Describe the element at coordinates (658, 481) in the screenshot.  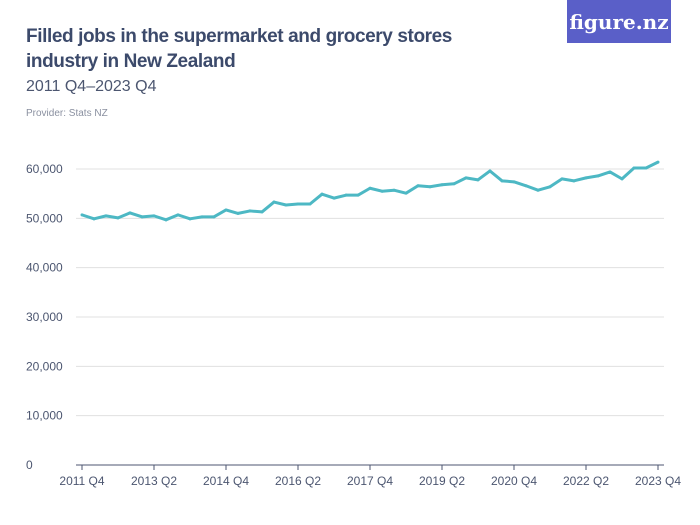
I see `x-tick-label: 2023 Q4` at that location.